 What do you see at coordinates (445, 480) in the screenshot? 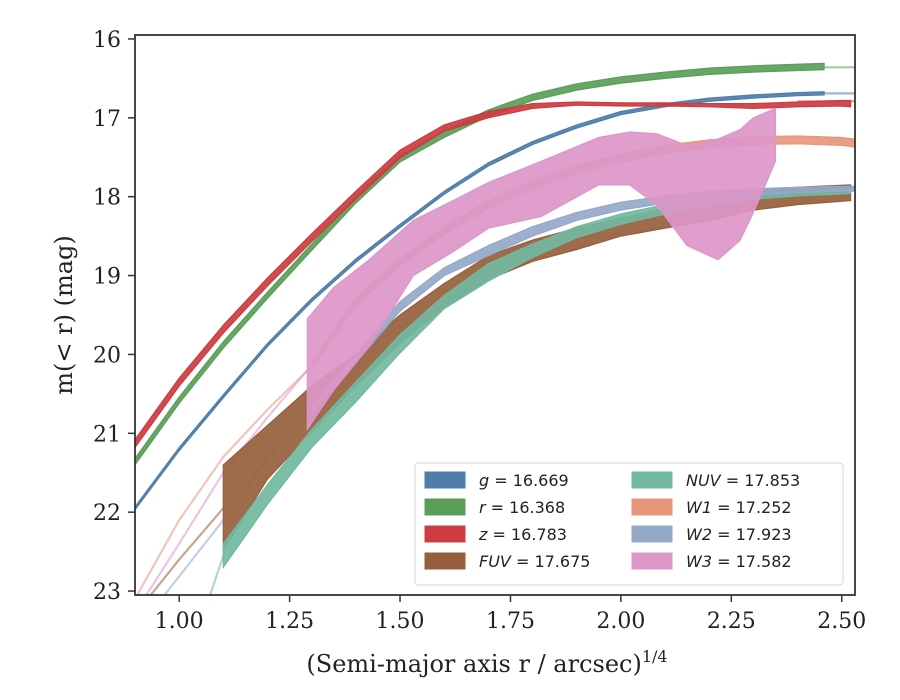
I see `legend-swatch-g` at bounding box center [445, 480].